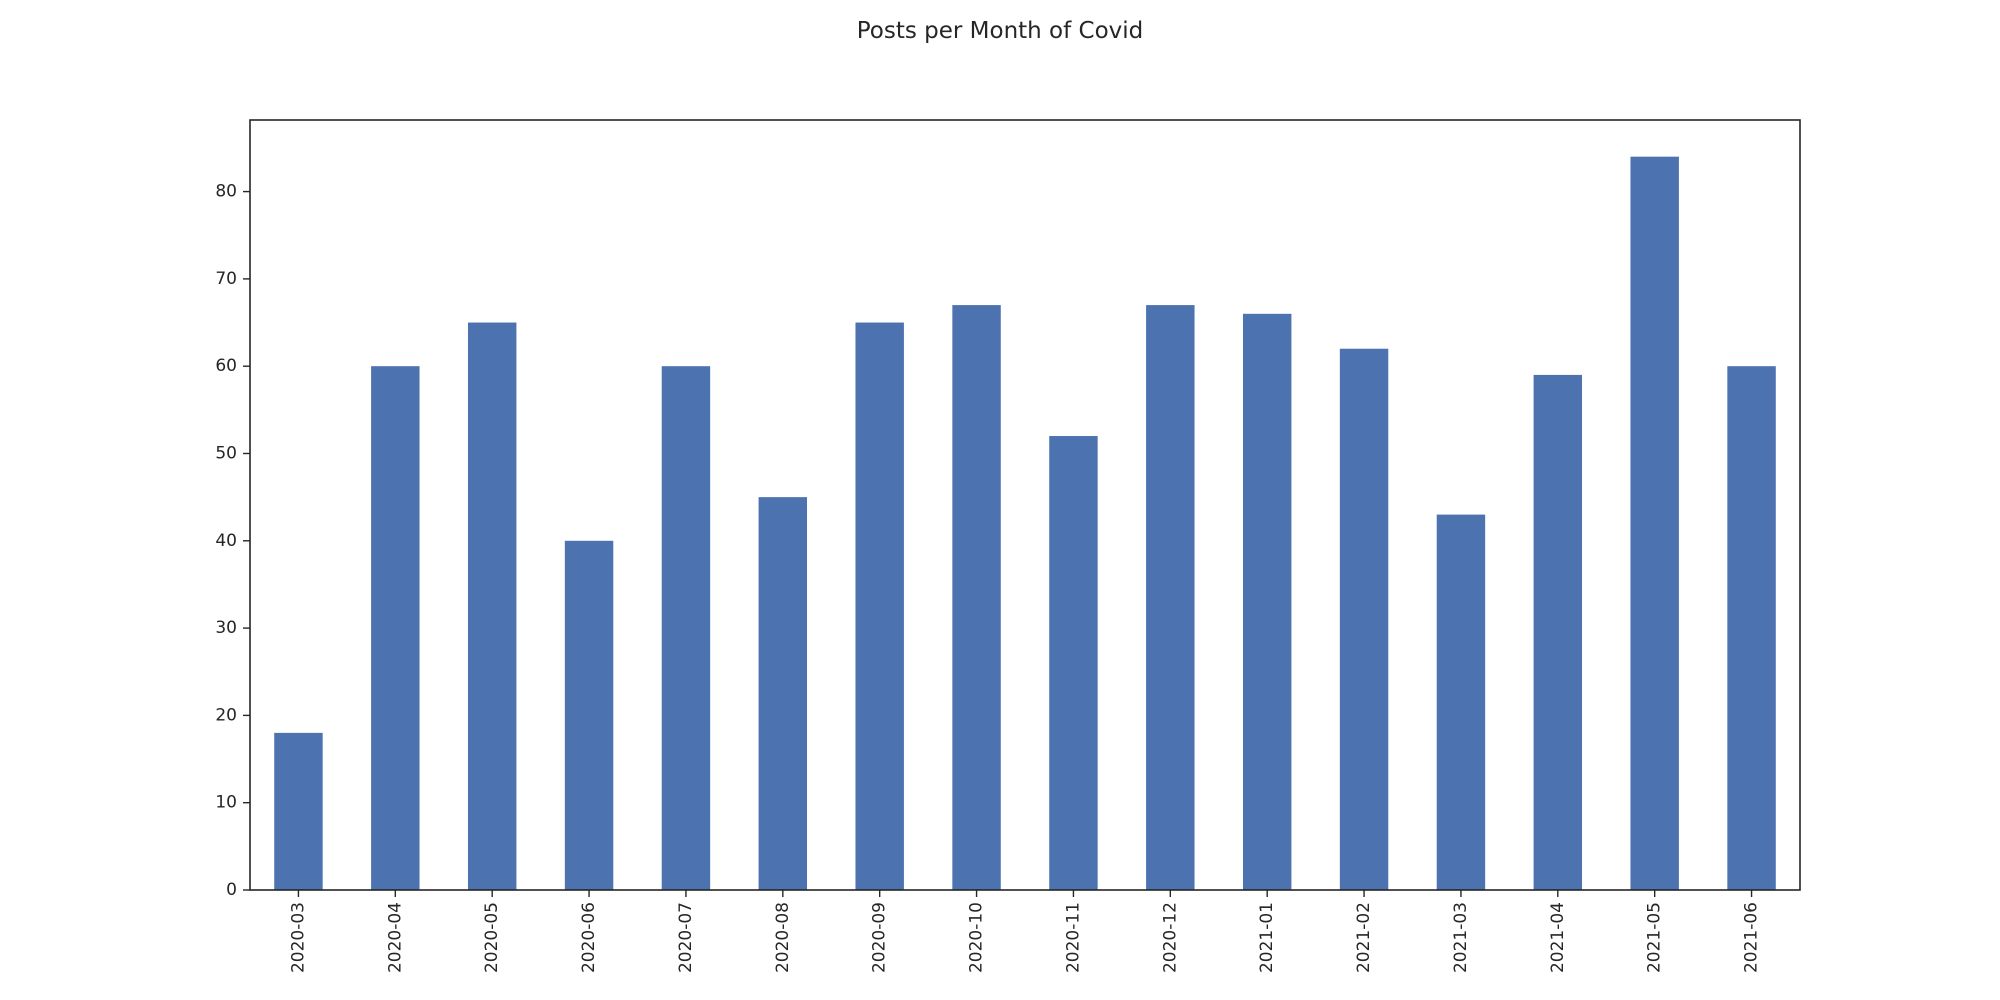 The width and height of the screenshot is (2000, 1000). Describe the element at coordinates (977, 937) in the screenshot. I see `x-tick-label: 2020-10` at that location.